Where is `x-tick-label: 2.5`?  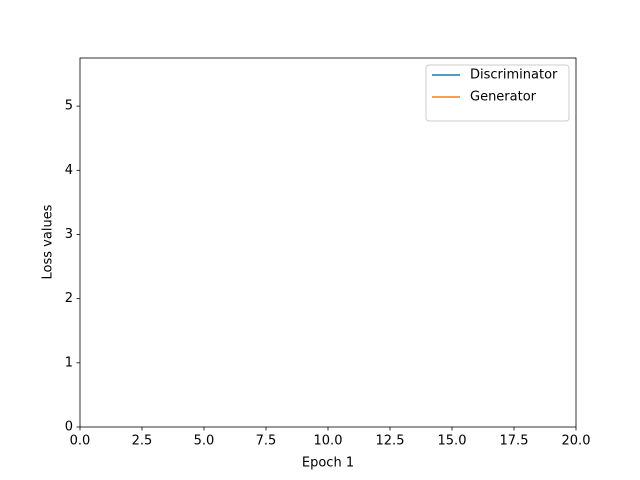
x-tick-label: 2.5 is located at coordinates (142, 441).